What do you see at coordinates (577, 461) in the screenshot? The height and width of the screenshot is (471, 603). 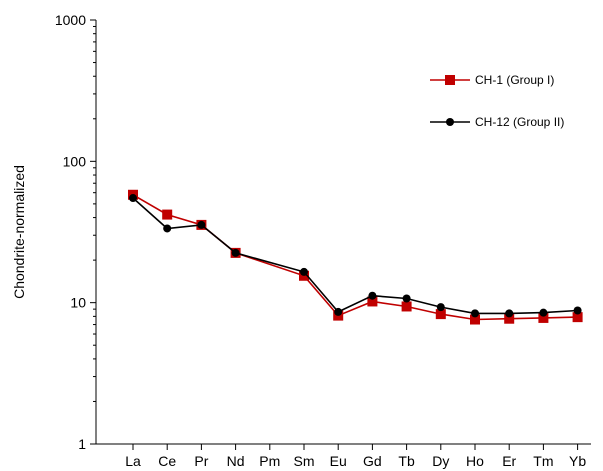 I see `x-tick-label: Yb` at bounding box center [577, 461].